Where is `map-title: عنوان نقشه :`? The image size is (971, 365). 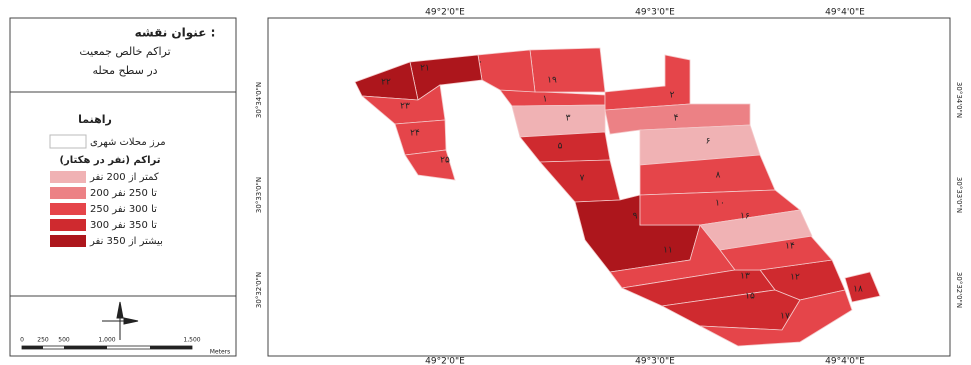 map-title: عنوان نقشه : is located at coordinates (175, 33).